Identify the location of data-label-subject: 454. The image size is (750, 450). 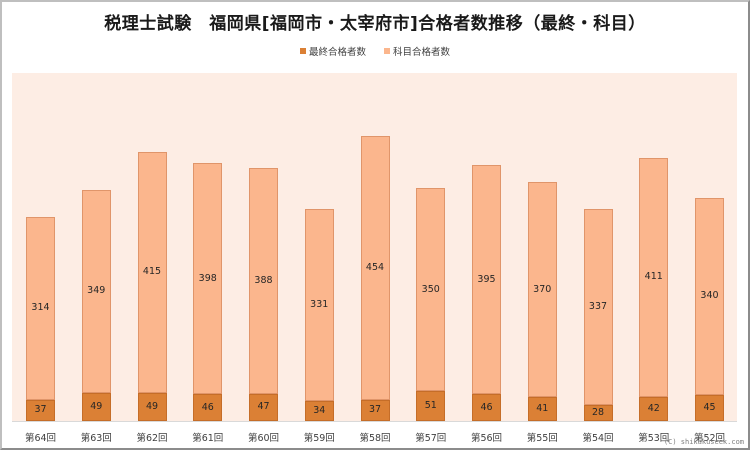
(375, 267).